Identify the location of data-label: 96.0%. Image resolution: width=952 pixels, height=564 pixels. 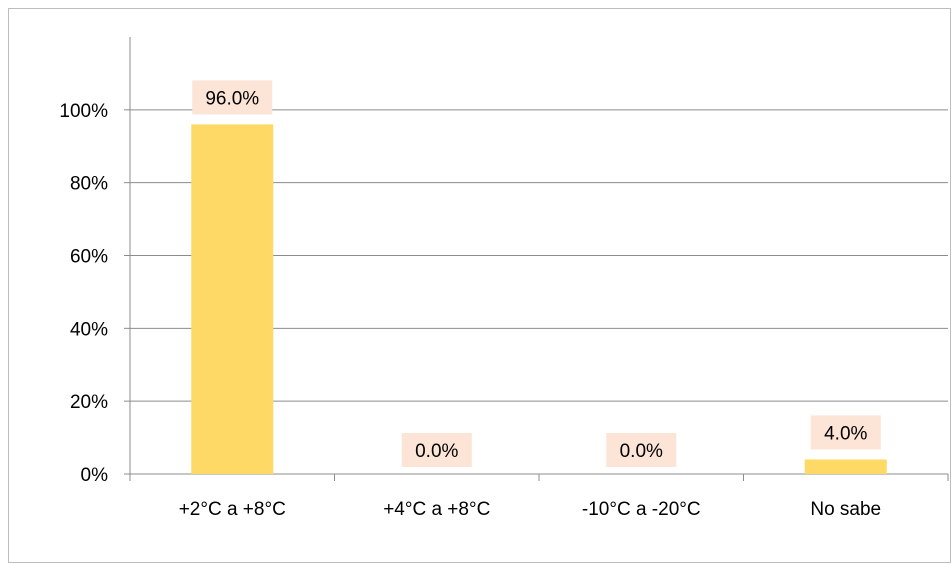
(232, 98).